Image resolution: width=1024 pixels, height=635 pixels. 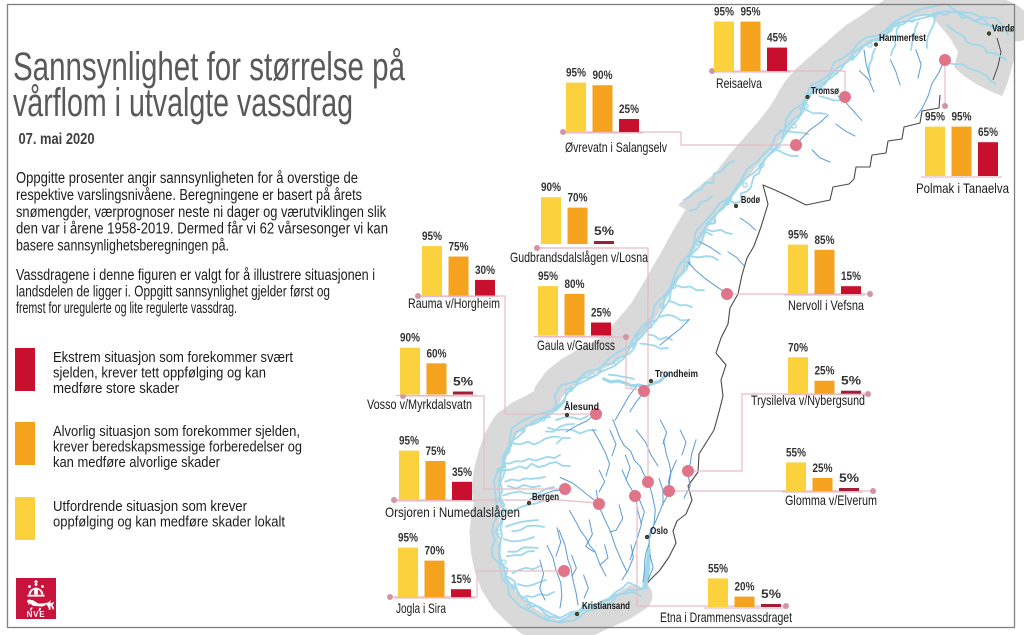 What do you see at coordinates (676, 374) in the screenshot?
I see `svg-text: Trondheim` at bounding box center [676, 374].